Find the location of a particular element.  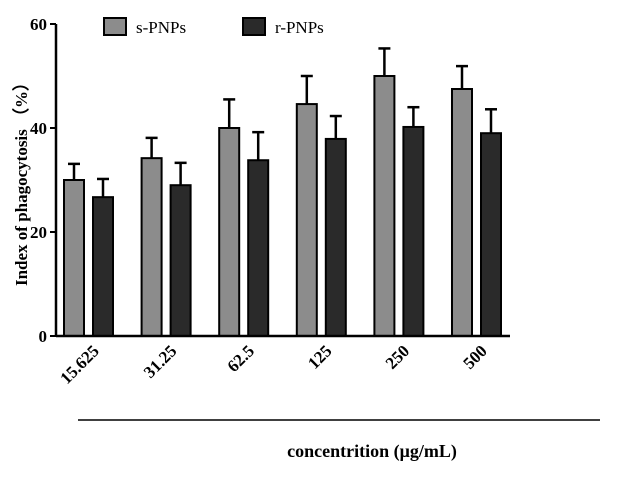

legend-item-r-PNPs: r-PNPs is located at coordinates (283, 27).